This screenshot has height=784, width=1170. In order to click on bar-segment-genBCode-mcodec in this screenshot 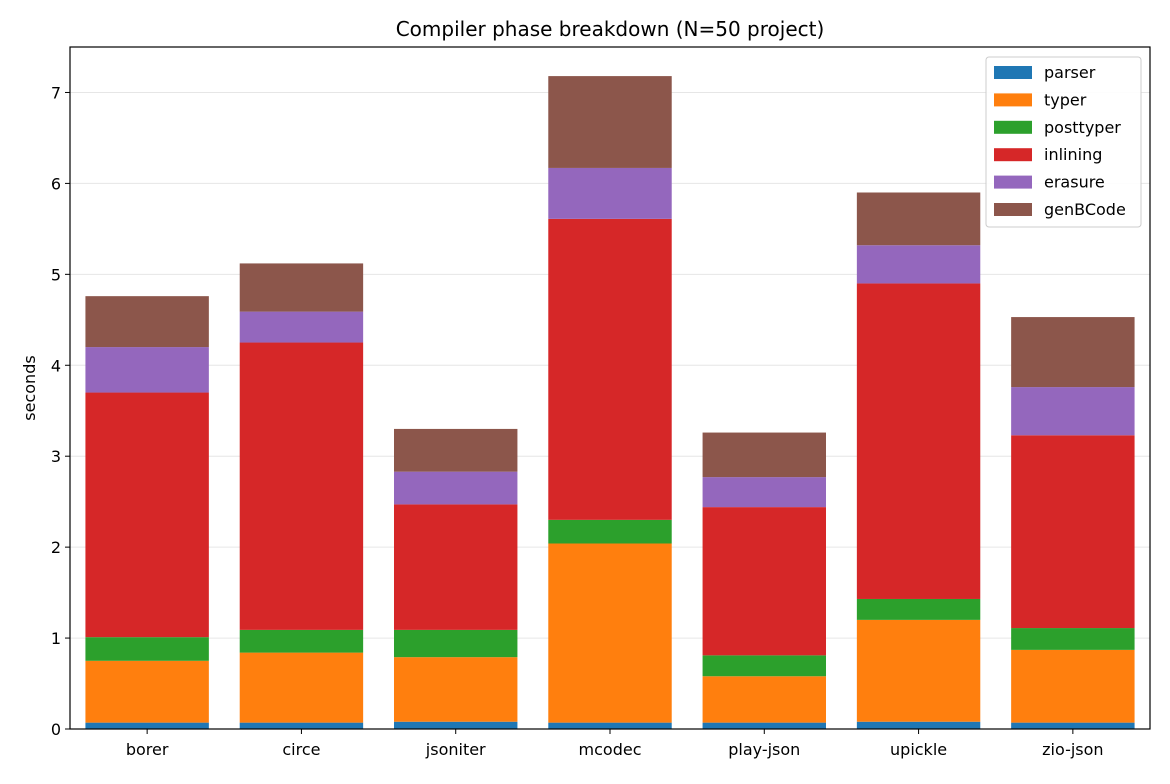, I will do `click(610, 122)`.